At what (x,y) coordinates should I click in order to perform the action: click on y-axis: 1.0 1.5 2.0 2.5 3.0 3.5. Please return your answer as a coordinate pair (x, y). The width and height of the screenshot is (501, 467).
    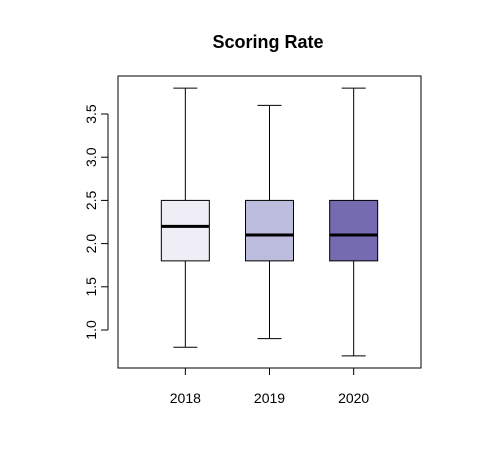
    Looking at the image, I should click on (95, 222).